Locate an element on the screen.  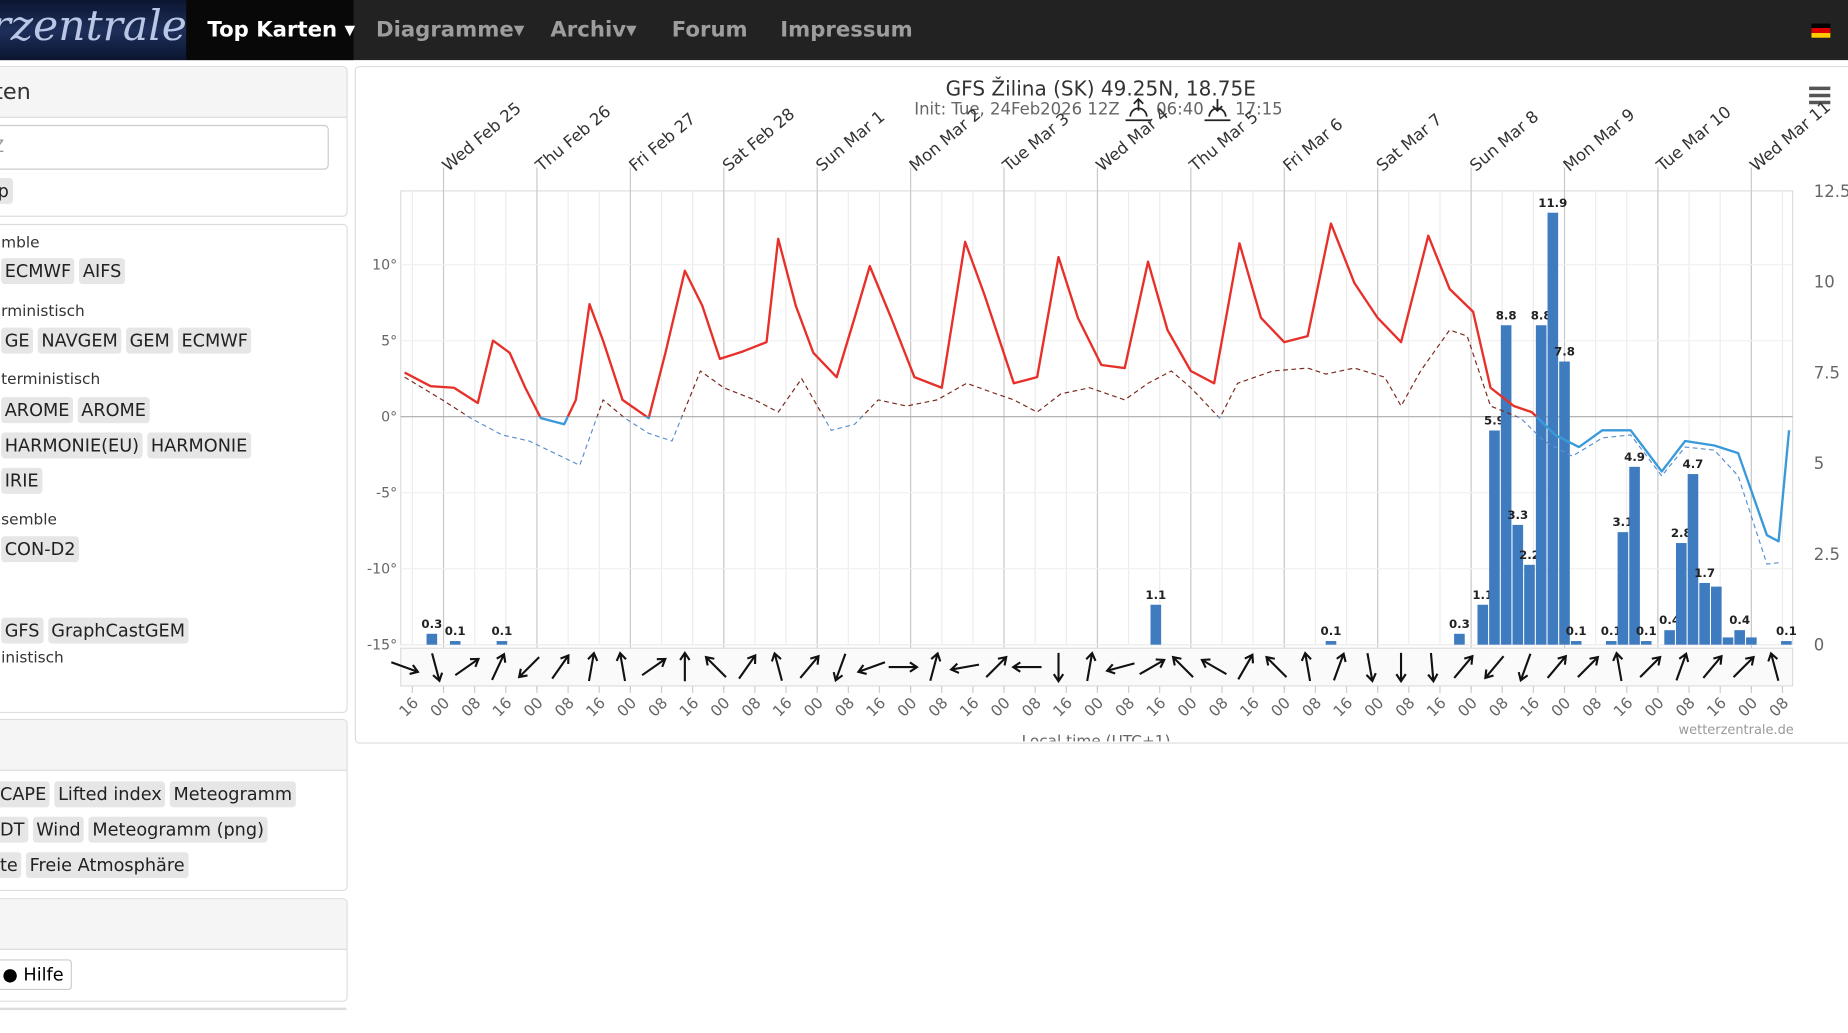
button-row: AROME AROME is located at coordinates (77, 410).